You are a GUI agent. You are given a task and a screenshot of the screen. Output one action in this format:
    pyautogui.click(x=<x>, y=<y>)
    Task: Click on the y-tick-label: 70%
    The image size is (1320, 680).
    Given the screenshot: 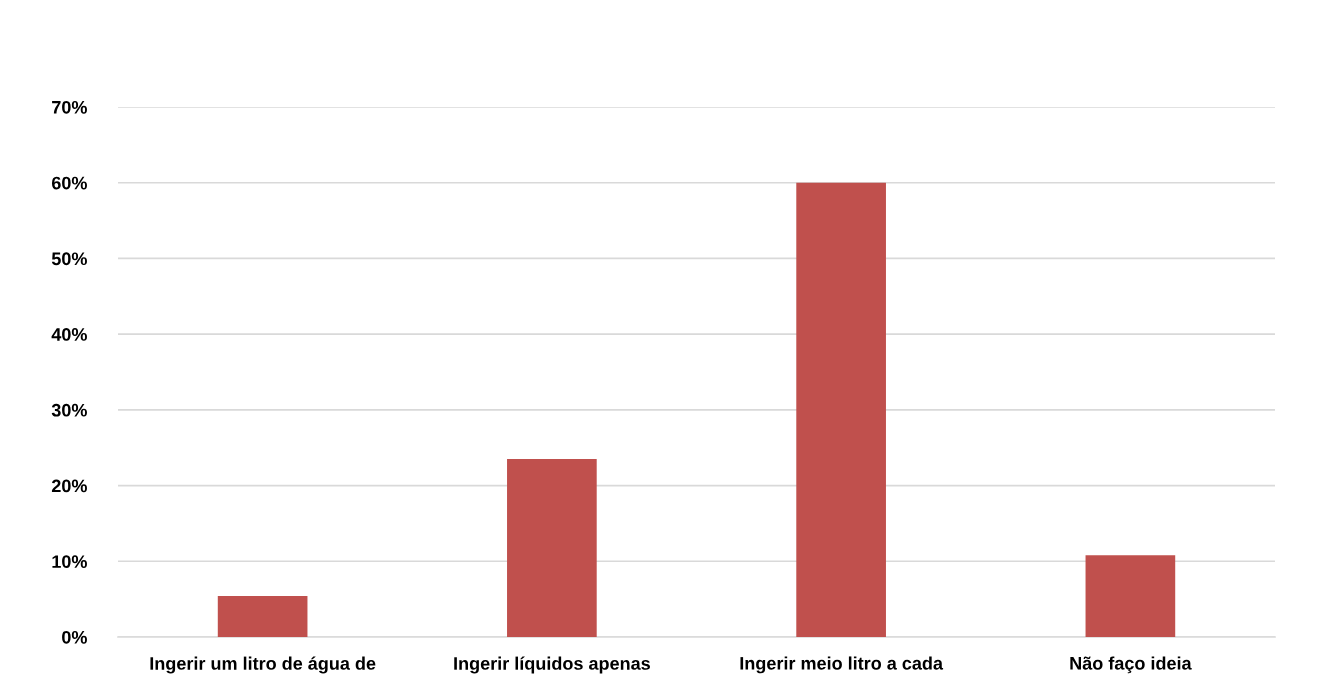 What is the action you would take?
    pyautogui.click(x=69, y=107)
    